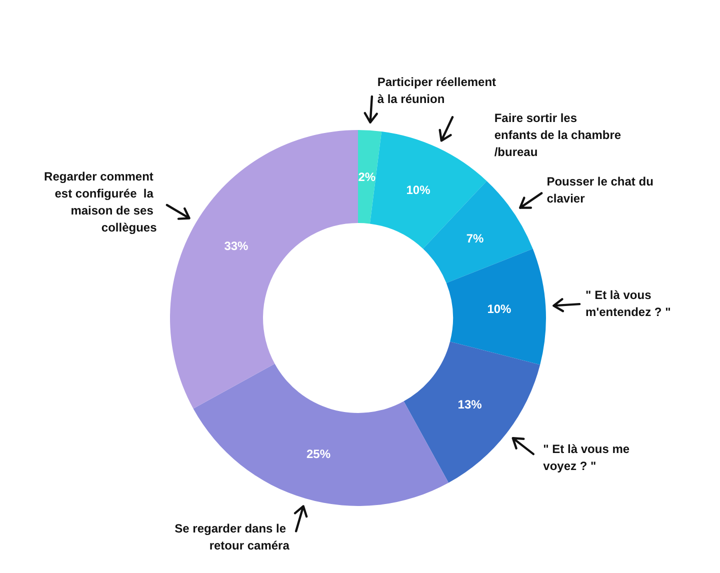 The image size is (720, 573). I want to click on data-label: 33%, so click(236, 245).